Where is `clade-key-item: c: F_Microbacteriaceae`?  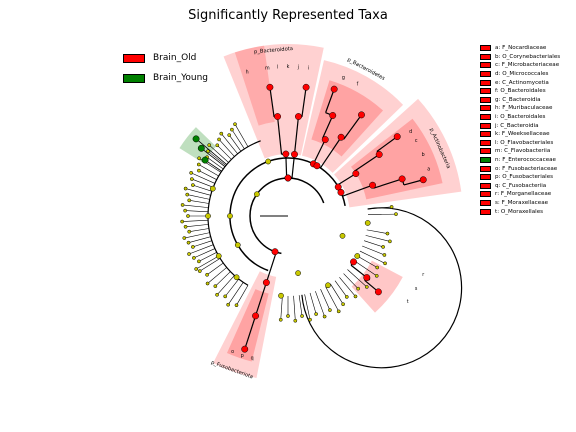 clade-key-item: c: F_Microbacteriaceae is located at coordinates (520, 65).